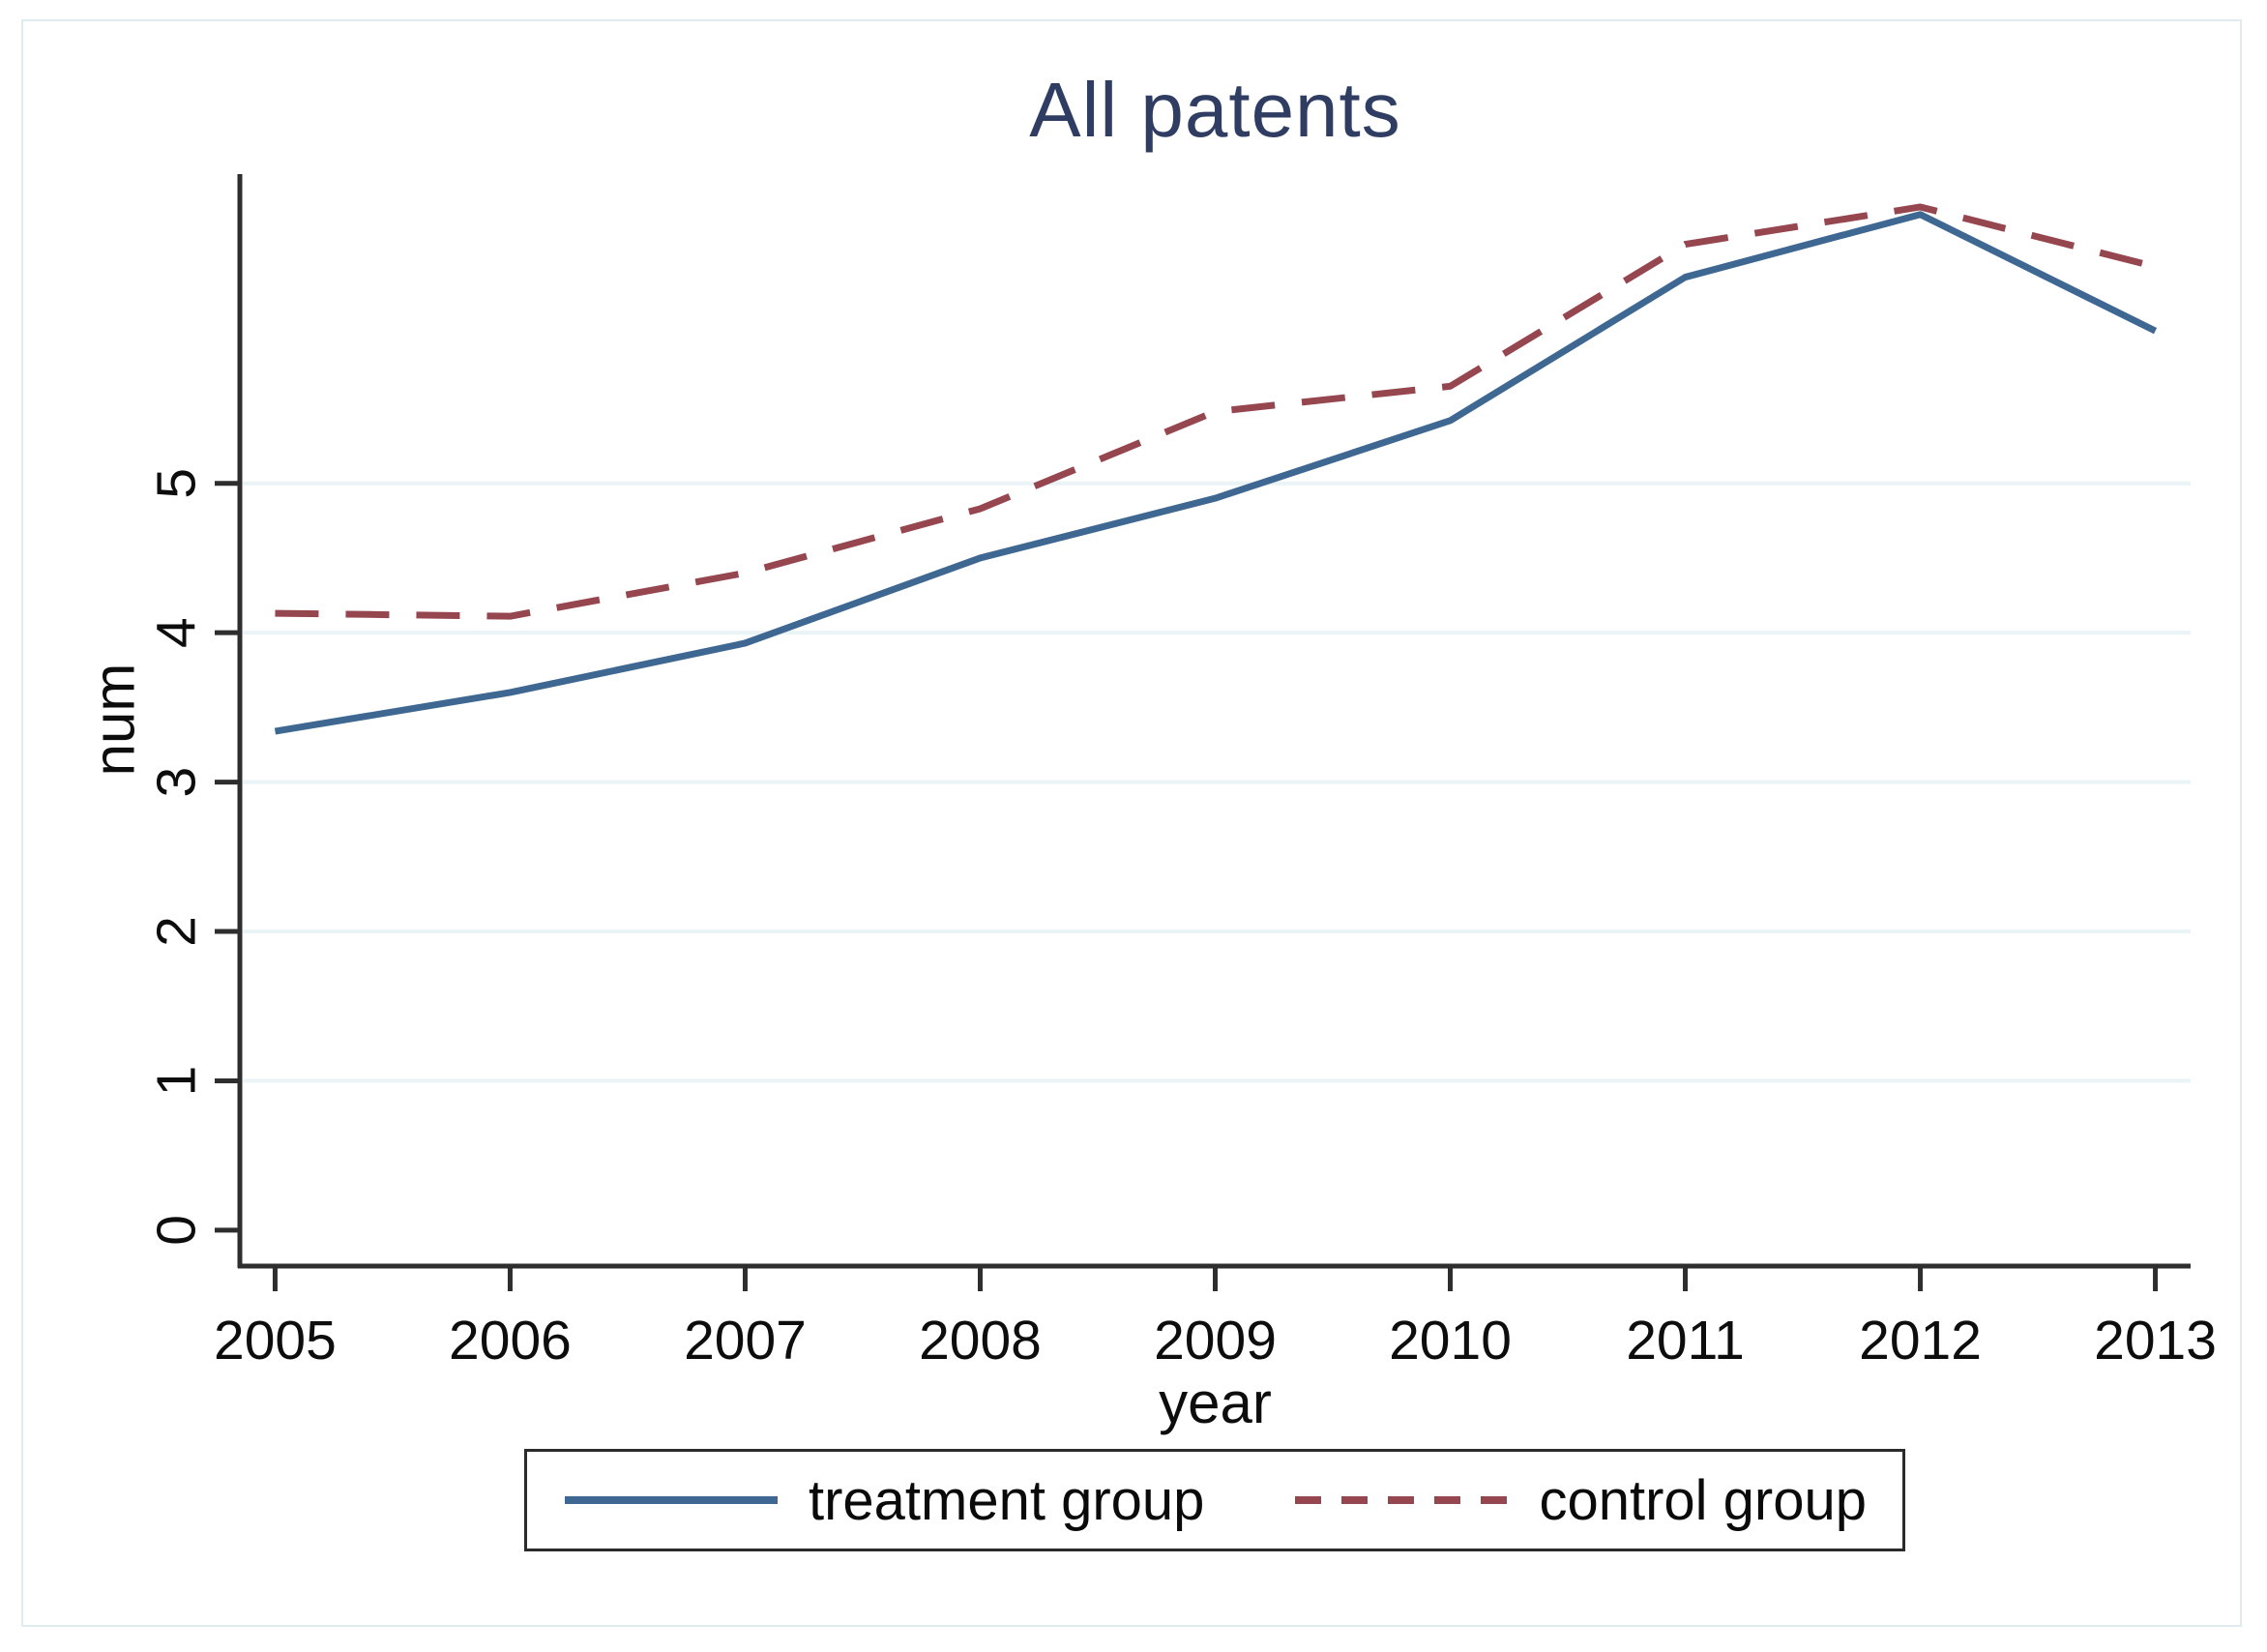 Image resolution: width=2267 pixels, height=1652 pixels. Describe the element at coordinates (2156, 1341) in the screenshot. I see `x-tick-label: 2013` at that location.